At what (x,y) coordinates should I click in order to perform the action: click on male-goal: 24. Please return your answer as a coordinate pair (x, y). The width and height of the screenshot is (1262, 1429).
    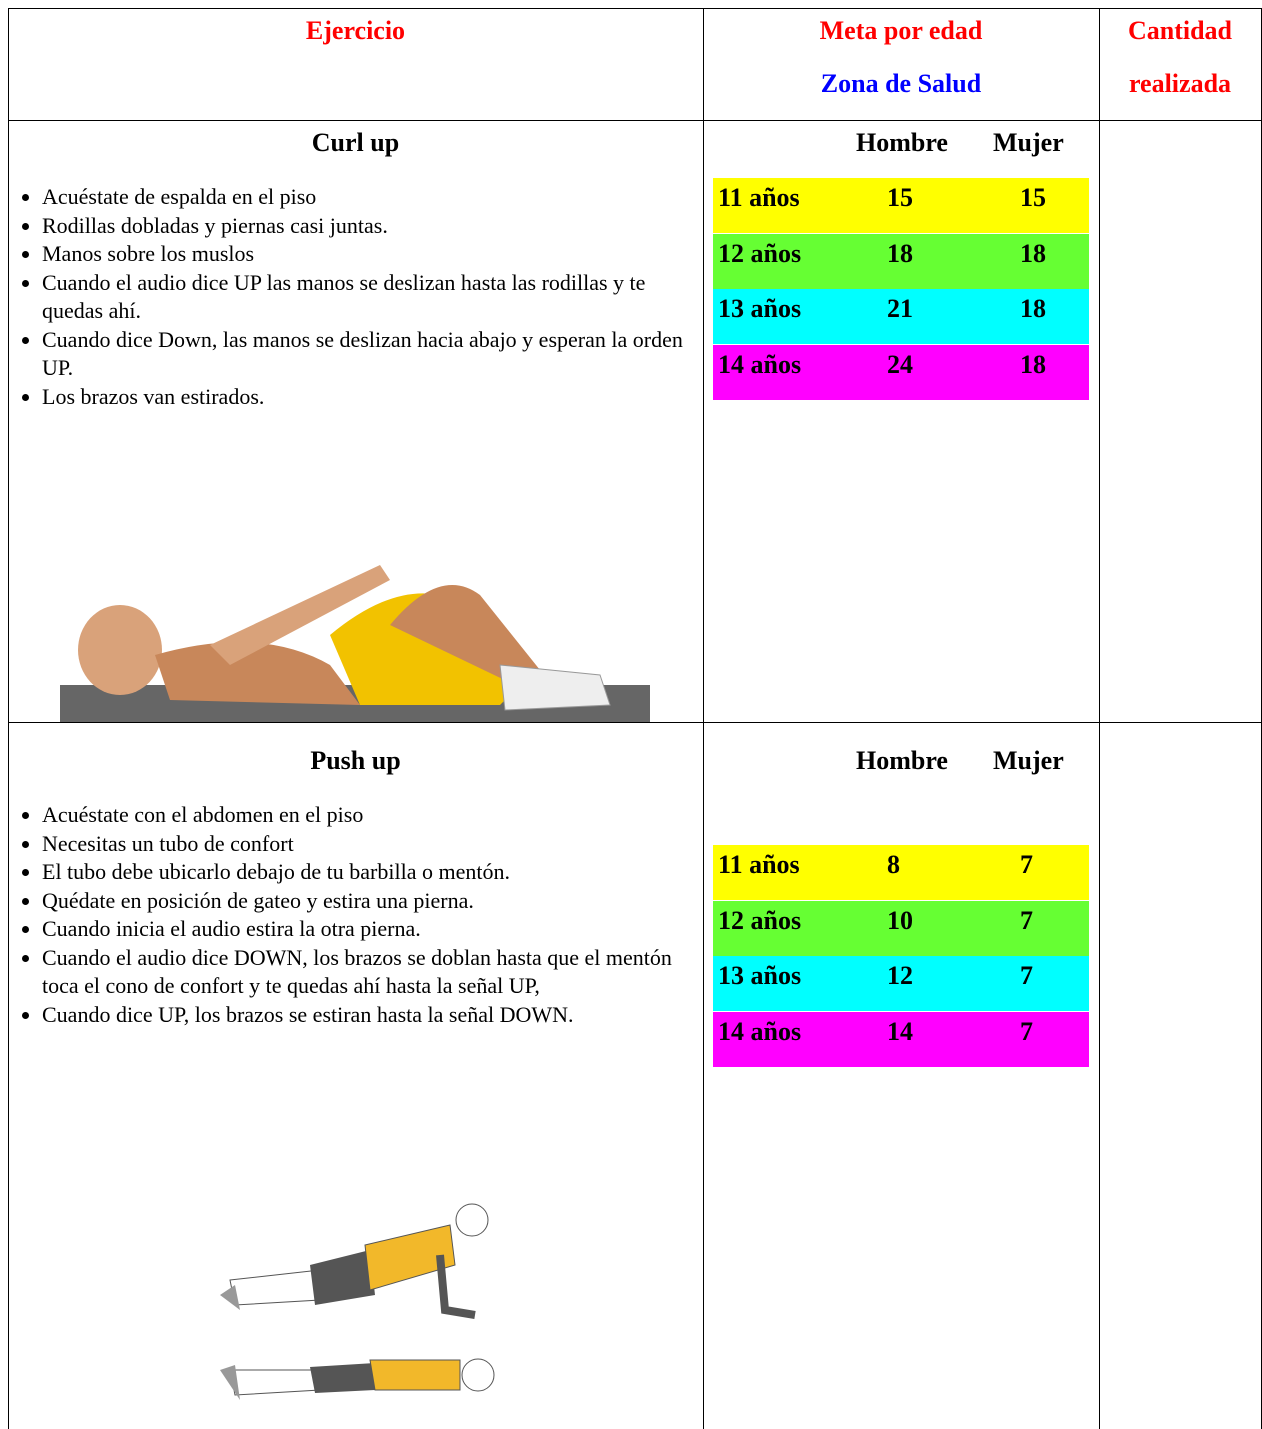
    Looking at the image, I should click on (900, 364).